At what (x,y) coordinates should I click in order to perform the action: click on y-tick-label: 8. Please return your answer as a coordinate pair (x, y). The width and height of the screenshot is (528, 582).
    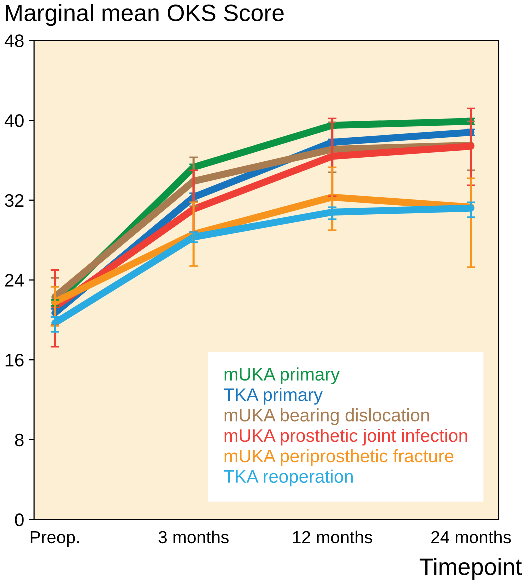
    Looking at the image, I should click on (19, 440).